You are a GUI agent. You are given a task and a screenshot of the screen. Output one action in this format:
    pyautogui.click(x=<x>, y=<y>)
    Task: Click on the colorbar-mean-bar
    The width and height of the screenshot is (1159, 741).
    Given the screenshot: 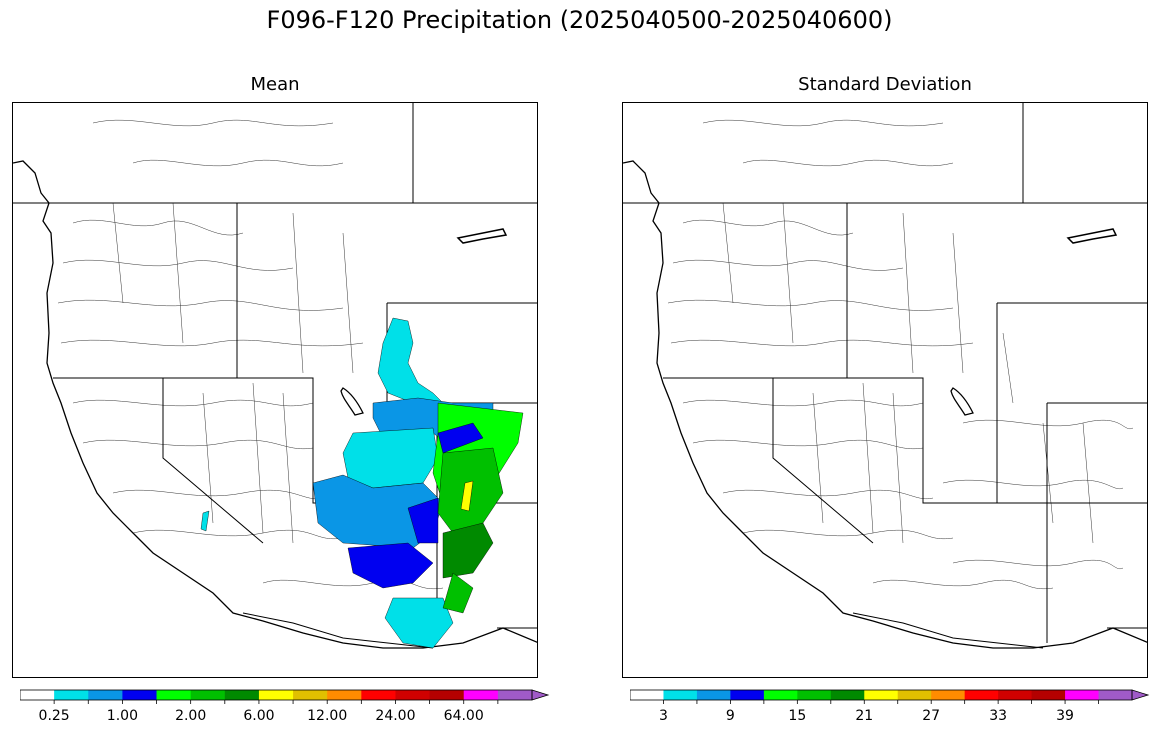 What is the action you would take?
    pyautogui.click(x=284, y=696)
    